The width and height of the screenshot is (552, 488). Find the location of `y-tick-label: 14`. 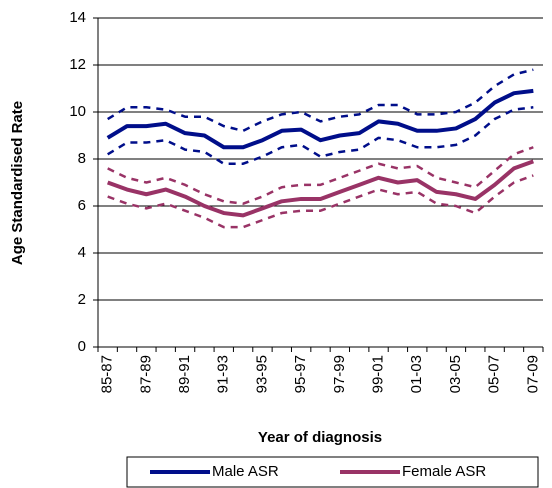

y-tick-label: 14 is located at coordinates (77, 17).